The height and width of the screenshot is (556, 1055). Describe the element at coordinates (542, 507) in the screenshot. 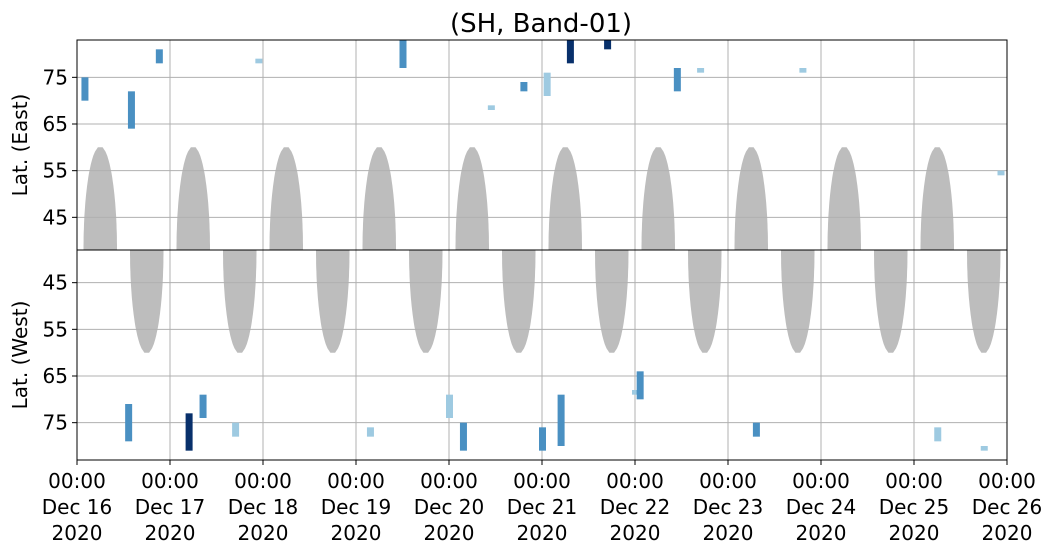

I see `x-tick-label: Dec 21` at that location.